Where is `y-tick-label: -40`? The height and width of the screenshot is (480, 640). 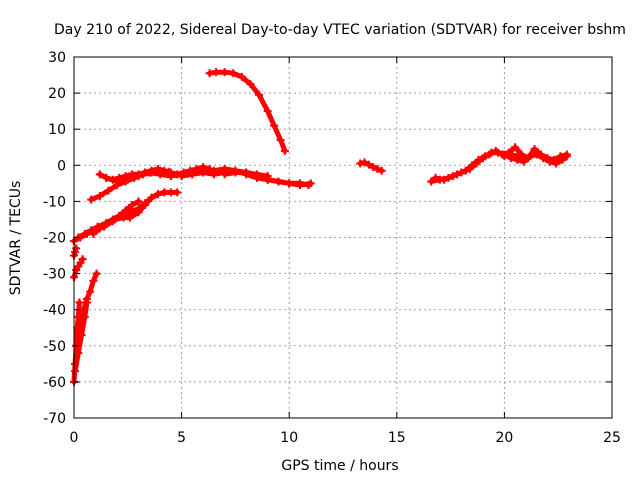 y-tick-label: -40 is located at coordinates (54, 311).